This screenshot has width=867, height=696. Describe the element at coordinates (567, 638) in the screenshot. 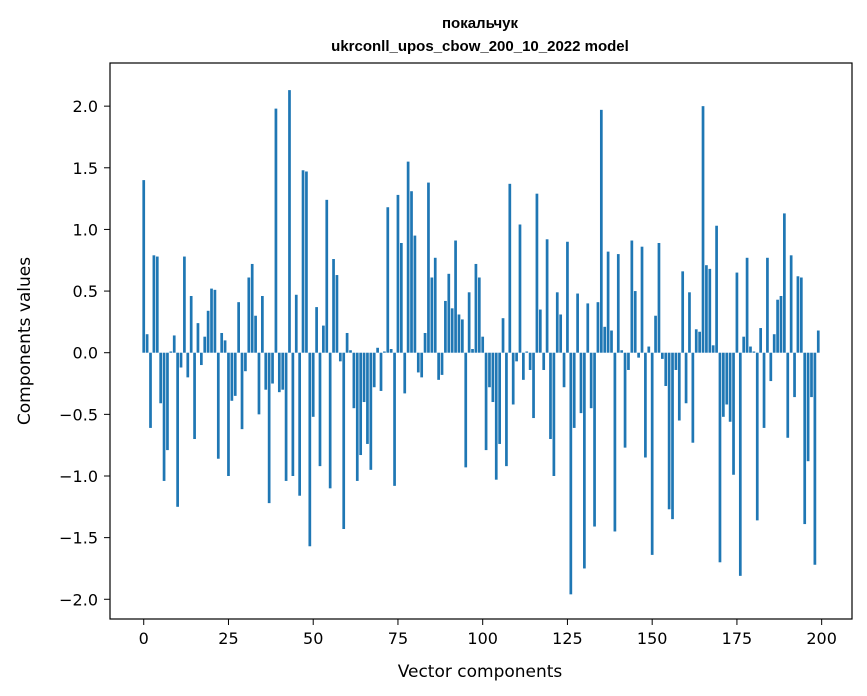

I see `x-tick-label: 125` at that location.